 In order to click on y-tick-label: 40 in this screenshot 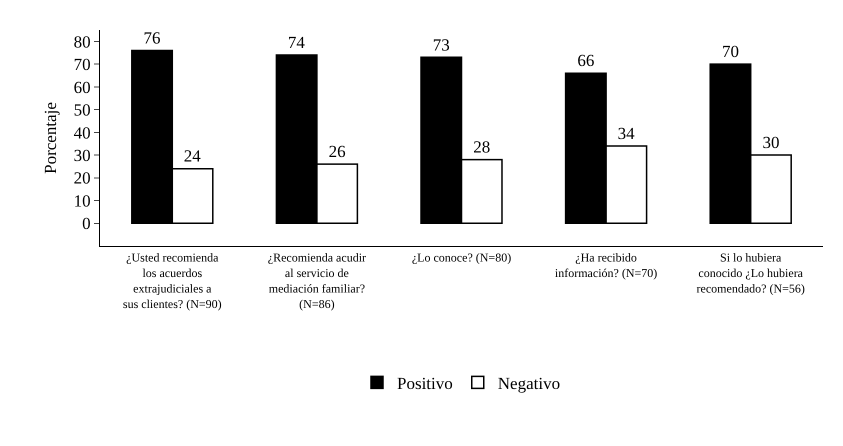, I will do `click(82, 132)`.